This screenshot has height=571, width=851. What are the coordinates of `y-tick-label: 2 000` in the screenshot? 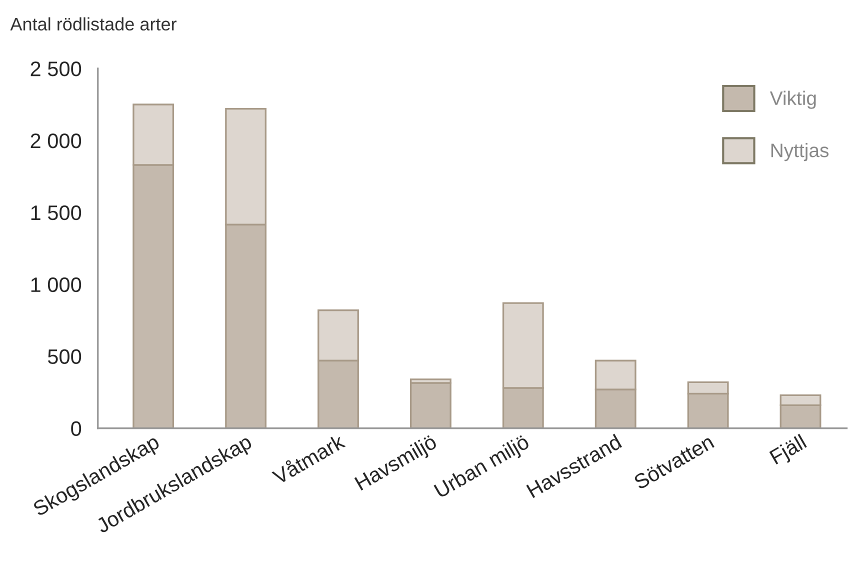 It's located at (56, 140).